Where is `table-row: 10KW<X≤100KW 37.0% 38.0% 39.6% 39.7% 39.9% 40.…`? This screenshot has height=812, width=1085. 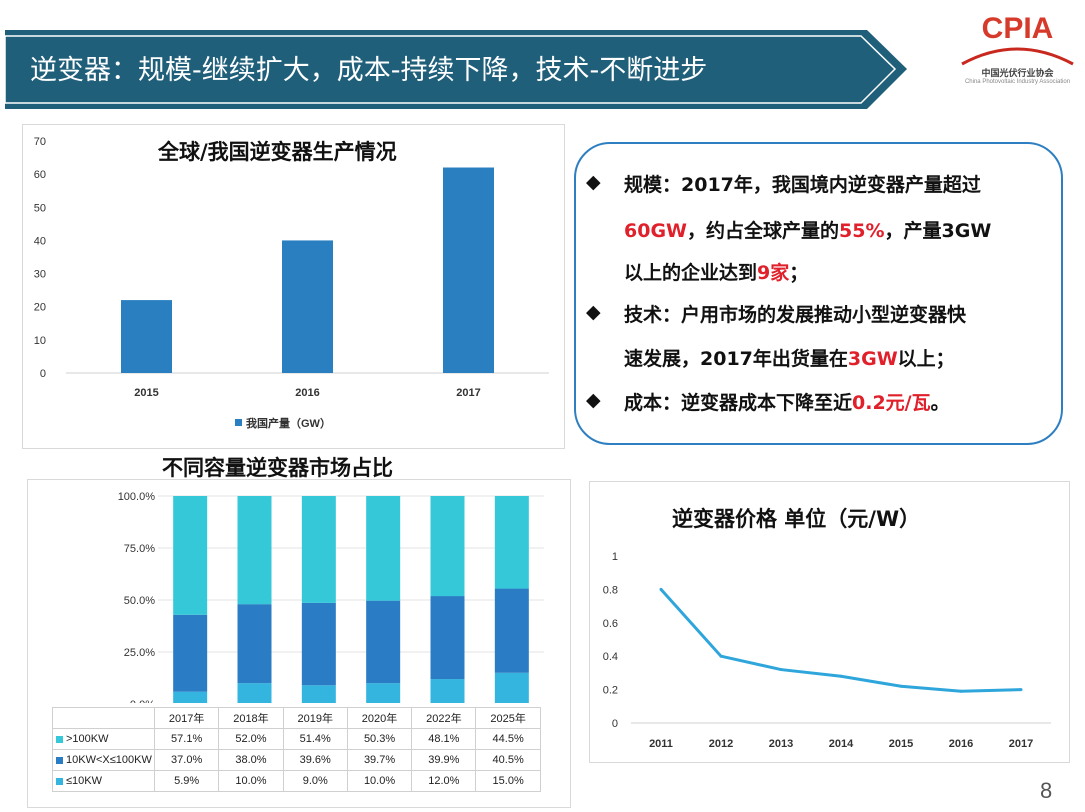
table-row: 10KW<X≤100KW 37.0% 38.0% 39.6% 39.7% 39.9% 40.… is located at coordinates (296, 760).